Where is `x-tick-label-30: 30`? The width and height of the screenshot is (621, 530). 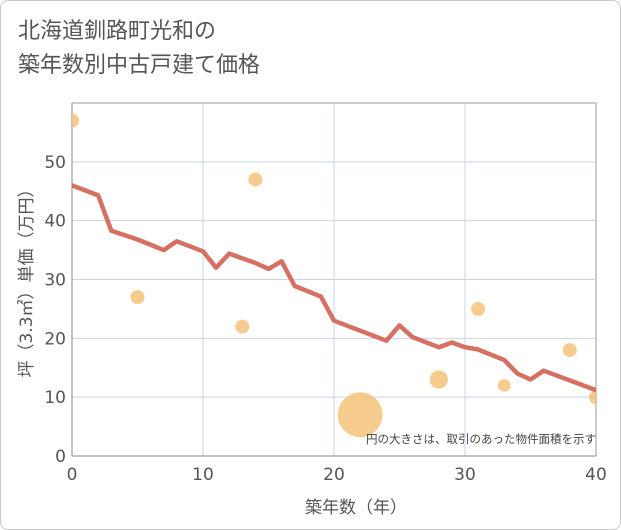 x-tick-label-30: 30 is located at coordinates (465, 475).